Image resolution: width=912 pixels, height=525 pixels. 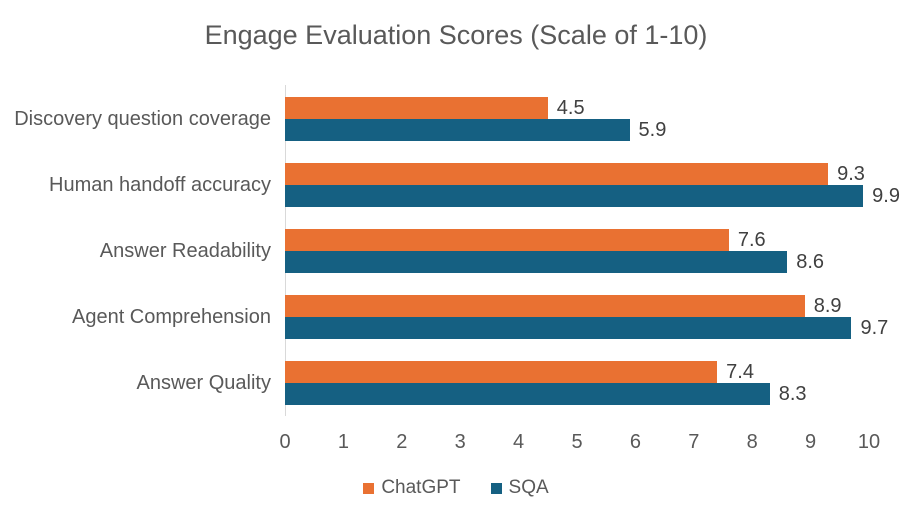 What do you see at coordinates (810, 261) in the screenshot?
I see `data-label: 8.6` at bounding box center [810, 261].